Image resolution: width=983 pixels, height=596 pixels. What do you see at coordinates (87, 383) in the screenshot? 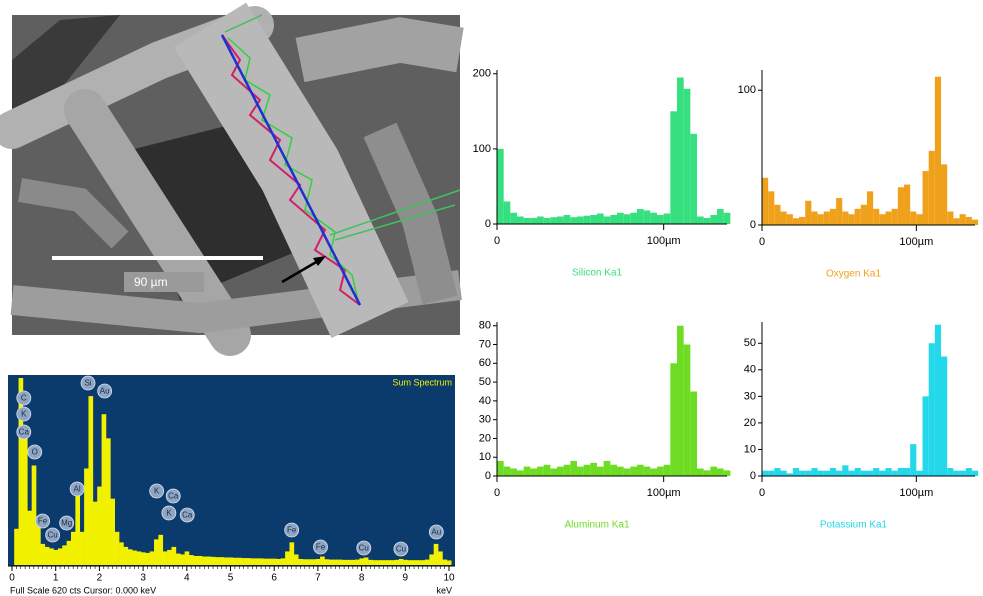
I see `peak-label: Si` at bounding box center [87, 383].